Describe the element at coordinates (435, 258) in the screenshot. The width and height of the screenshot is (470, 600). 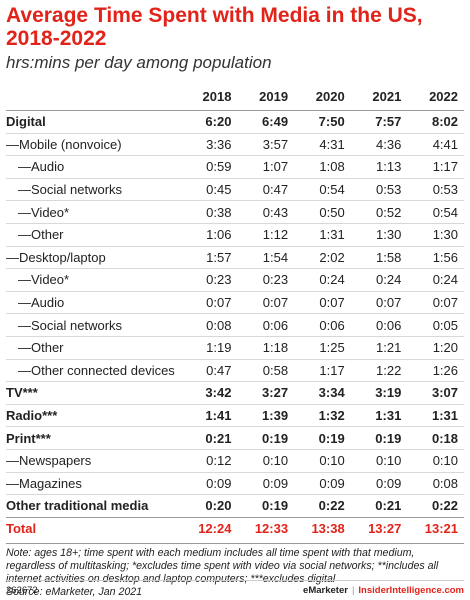
I see `cell-value: 1:56` at that location.